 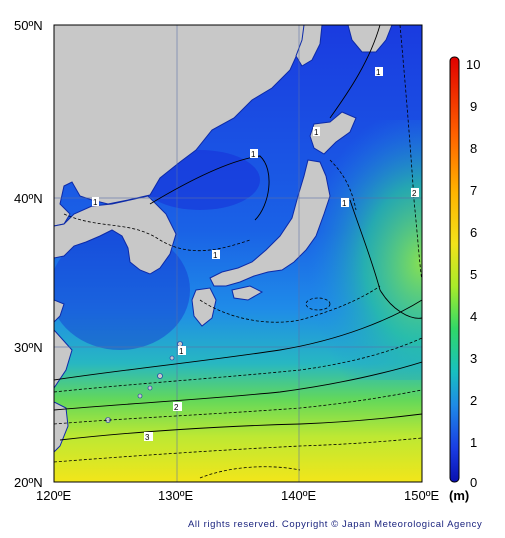 What do you see at coordinates (298, 495) in the screenshot?
I see `lon-label: 140ºE` at bounding box center [298, 495].